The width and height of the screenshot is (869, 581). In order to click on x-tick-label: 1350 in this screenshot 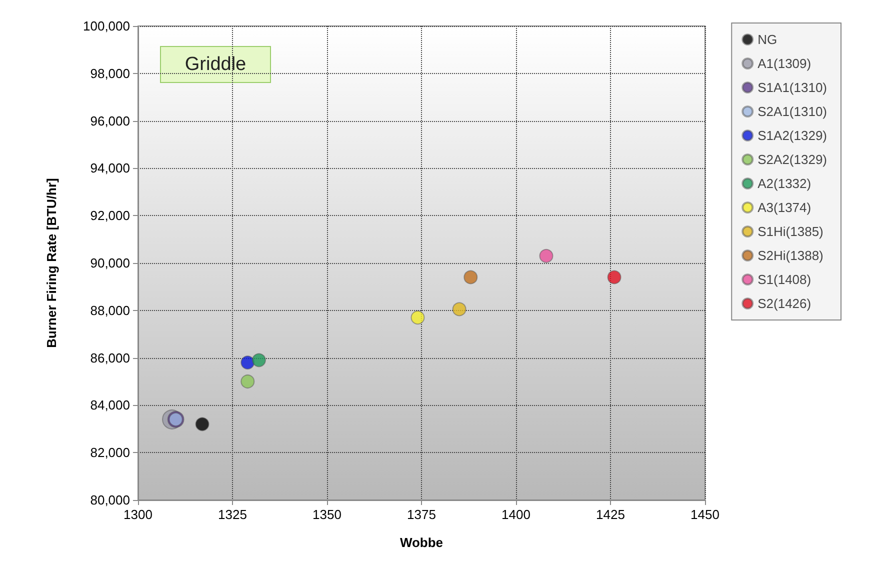, I will do `click(327, 514)`.